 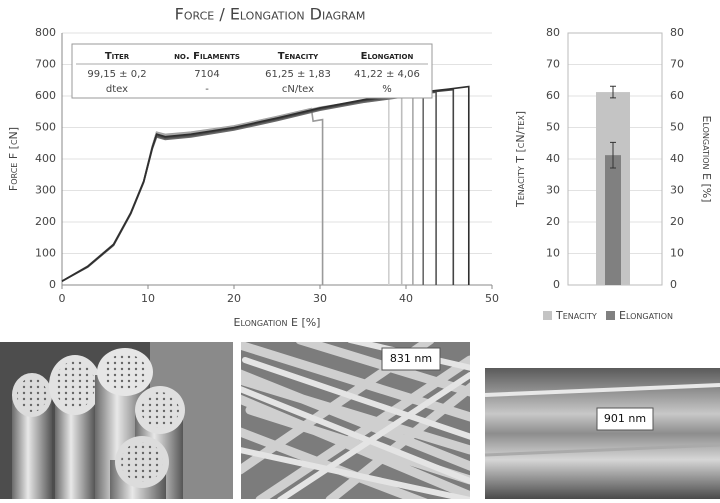 I want to click on y-tick-label: 600, so click(x=45, y=95).